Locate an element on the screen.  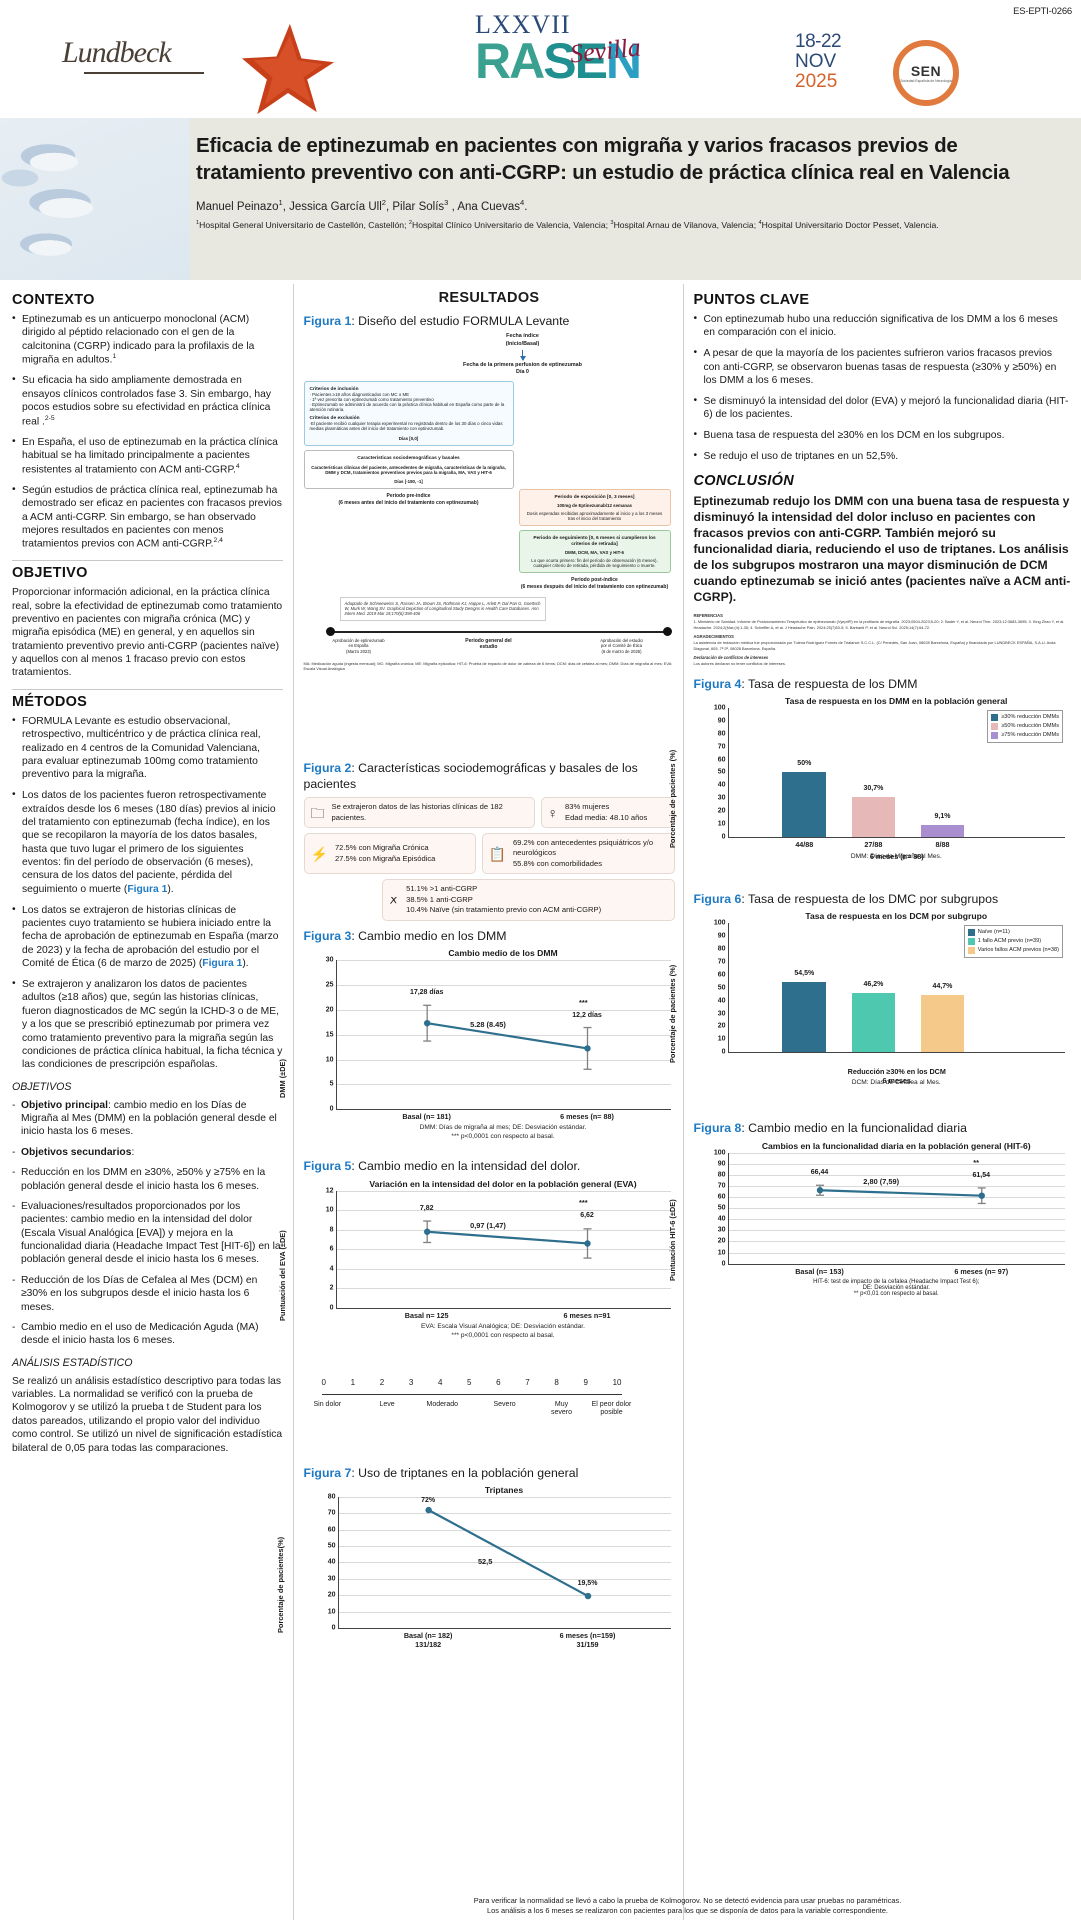
list-item: 27.5% con Migraña Episódica is located at coordinates (385, 858).